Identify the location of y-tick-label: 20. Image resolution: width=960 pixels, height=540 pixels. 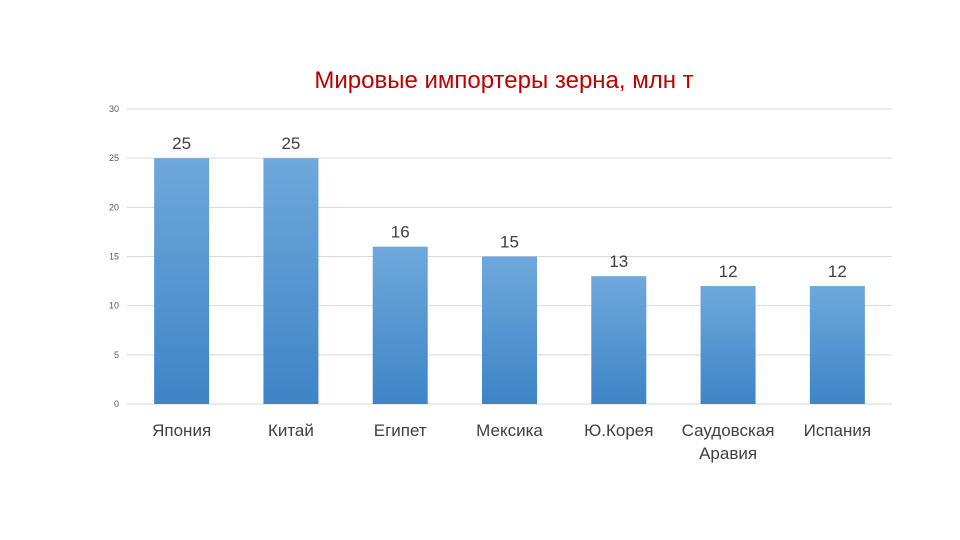
(114, 207).